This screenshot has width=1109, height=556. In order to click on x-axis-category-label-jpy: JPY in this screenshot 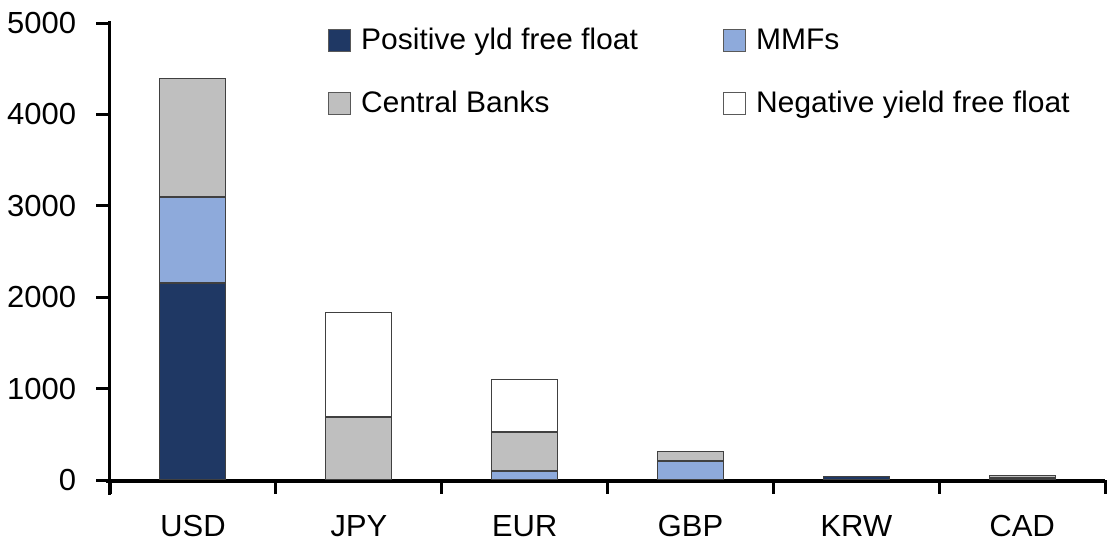, I will do `click(359, 525)`.